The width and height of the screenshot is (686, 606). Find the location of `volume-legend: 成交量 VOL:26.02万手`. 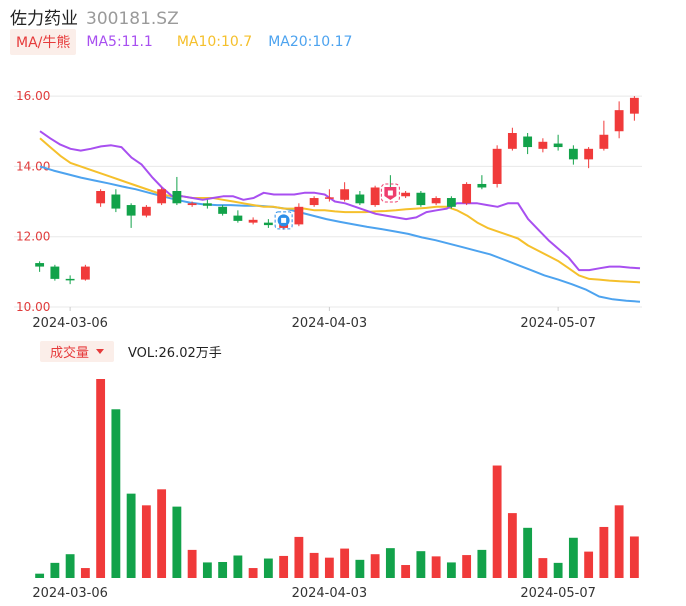

volume-legend: 成交量 VOL:26.02万手 is located at coordinates (131, 351).